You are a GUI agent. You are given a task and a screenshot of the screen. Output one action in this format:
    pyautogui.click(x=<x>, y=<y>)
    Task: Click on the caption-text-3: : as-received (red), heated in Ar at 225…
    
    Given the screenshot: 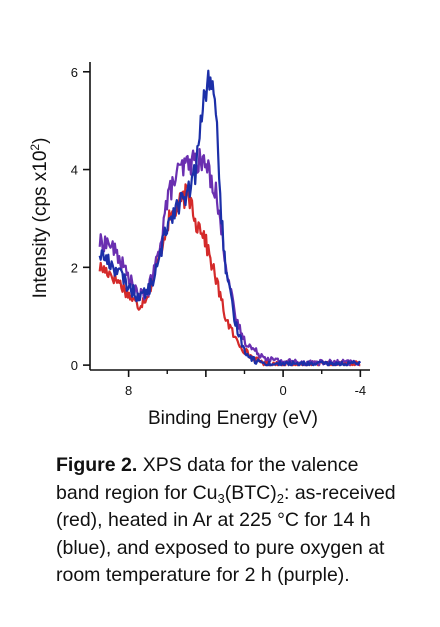 What is the action you would take?
    pyautogui.click(x=226, y=534)
    